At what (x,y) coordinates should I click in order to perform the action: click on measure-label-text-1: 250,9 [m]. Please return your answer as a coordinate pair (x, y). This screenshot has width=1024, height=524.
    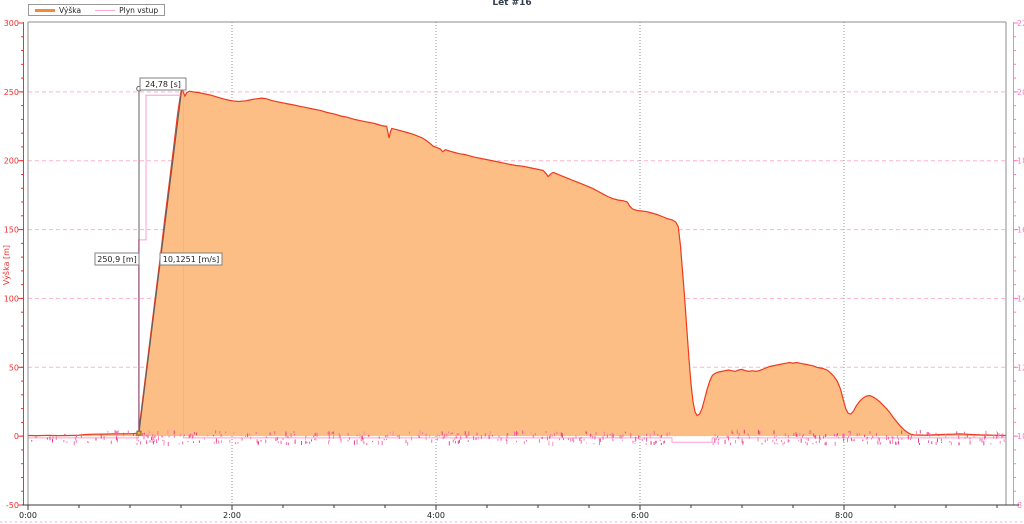
    Looking at the image, I should click on (116, 259).